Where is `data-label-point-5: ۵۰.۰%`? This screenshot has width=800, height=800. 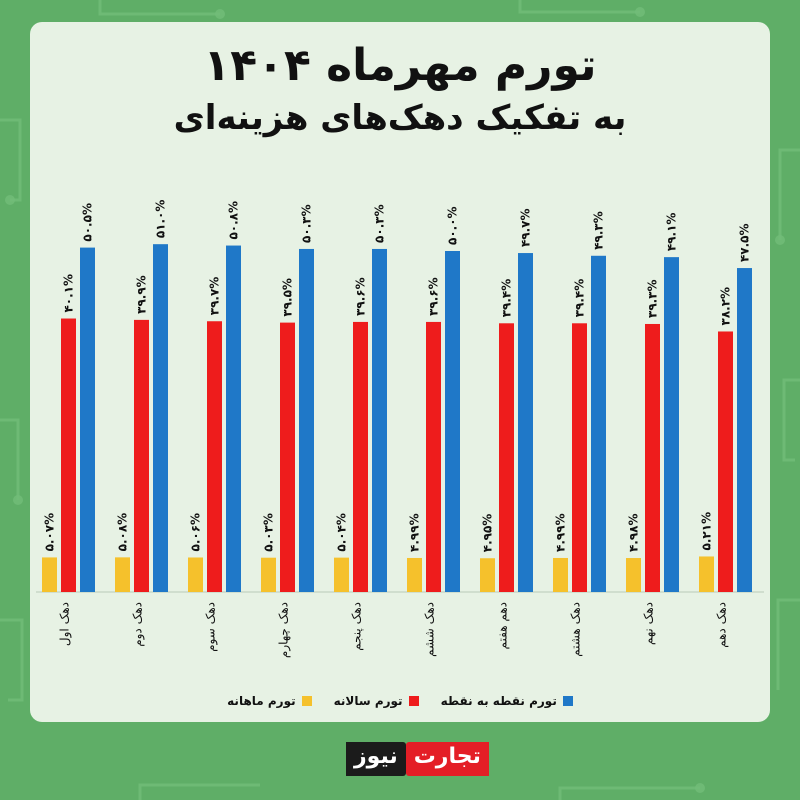
data-label-point-5: ۵۰.۰% is located at coordinates (453, 225).